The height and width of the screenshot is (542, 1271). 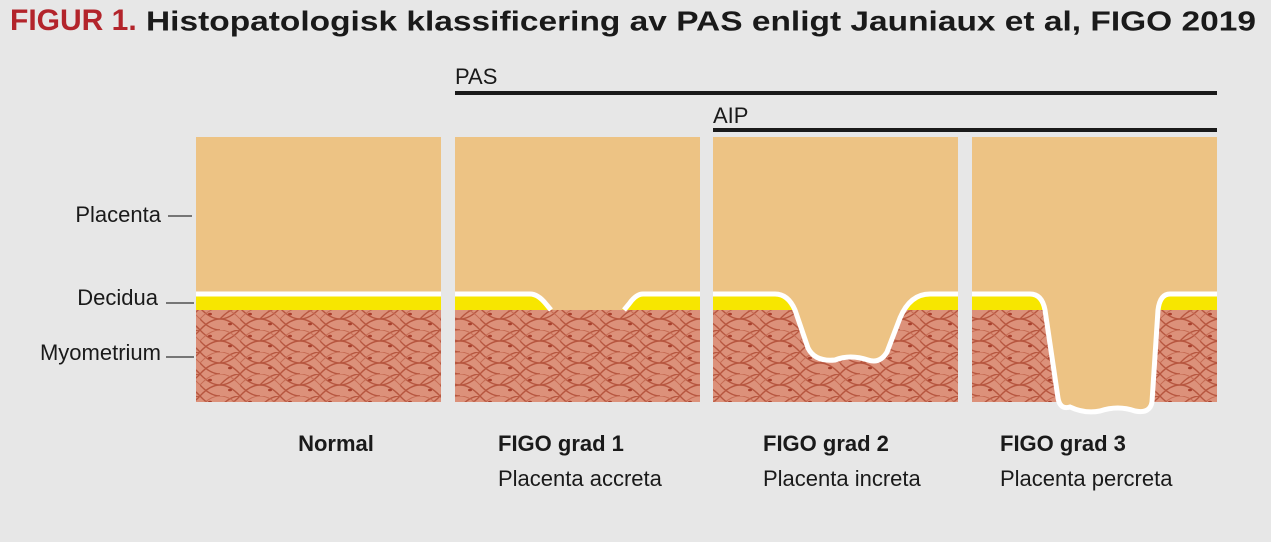 I want to click on decidua, so click(x=318, y=303).